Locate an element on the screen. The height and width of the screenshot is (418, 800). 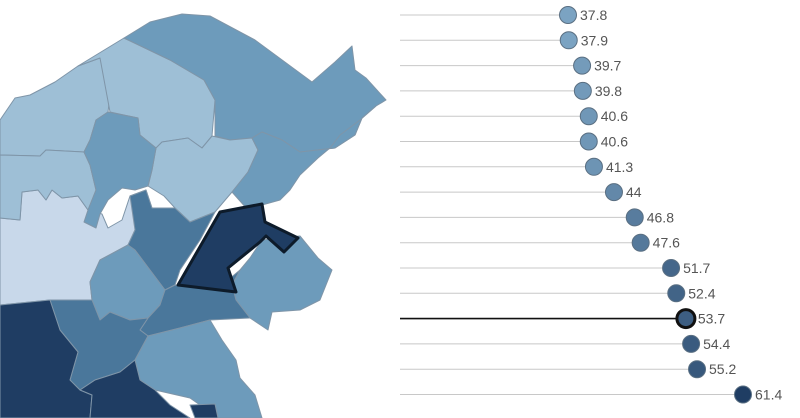
map-region-highlighted is located at coordinates (238, 248).